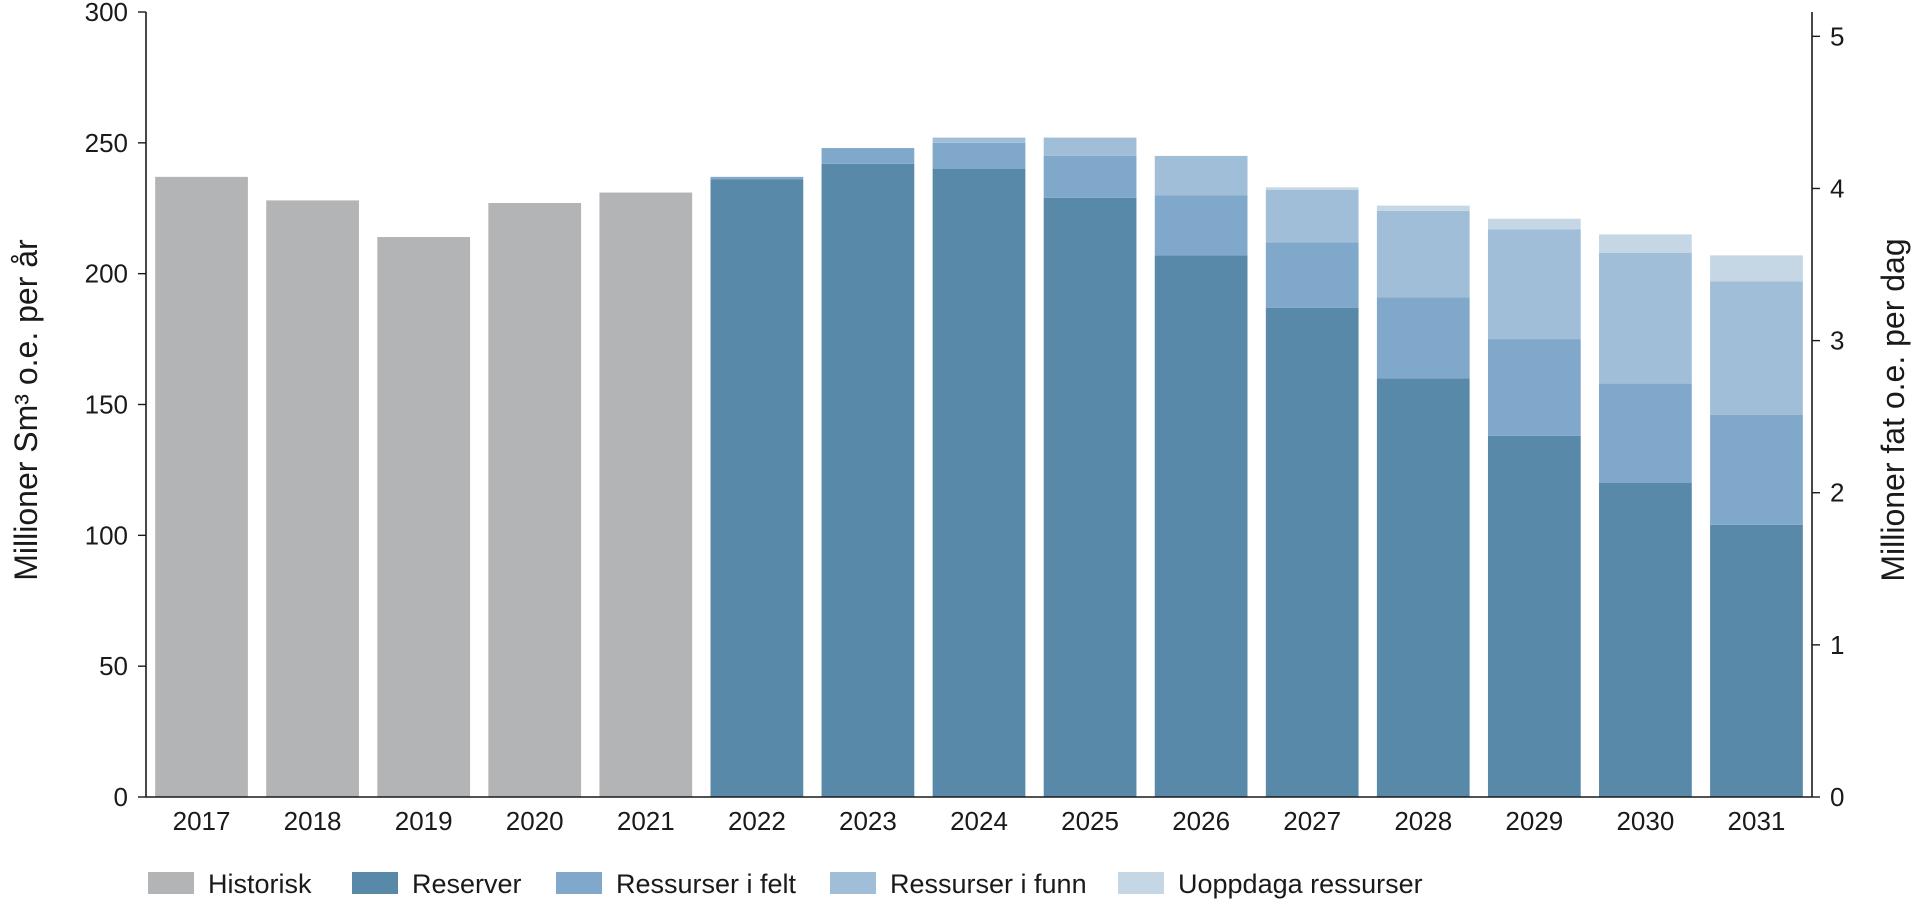  I want to click on x-tick-label-2026: 2026, so click(1201, 821).